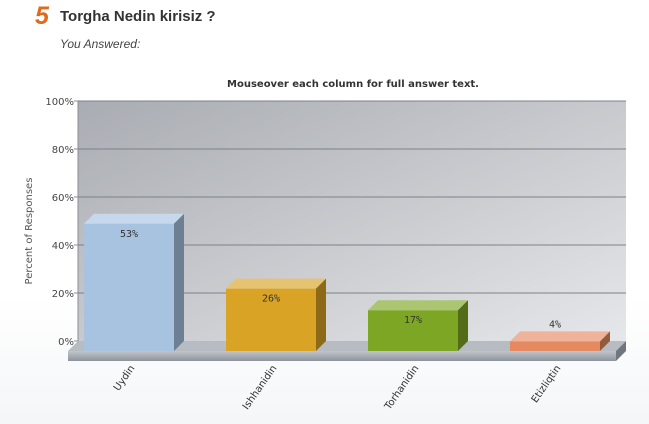  Describe the element at coordinates (66, 342) in the screenshot. I see `y-tick-label: 0%` at that location.